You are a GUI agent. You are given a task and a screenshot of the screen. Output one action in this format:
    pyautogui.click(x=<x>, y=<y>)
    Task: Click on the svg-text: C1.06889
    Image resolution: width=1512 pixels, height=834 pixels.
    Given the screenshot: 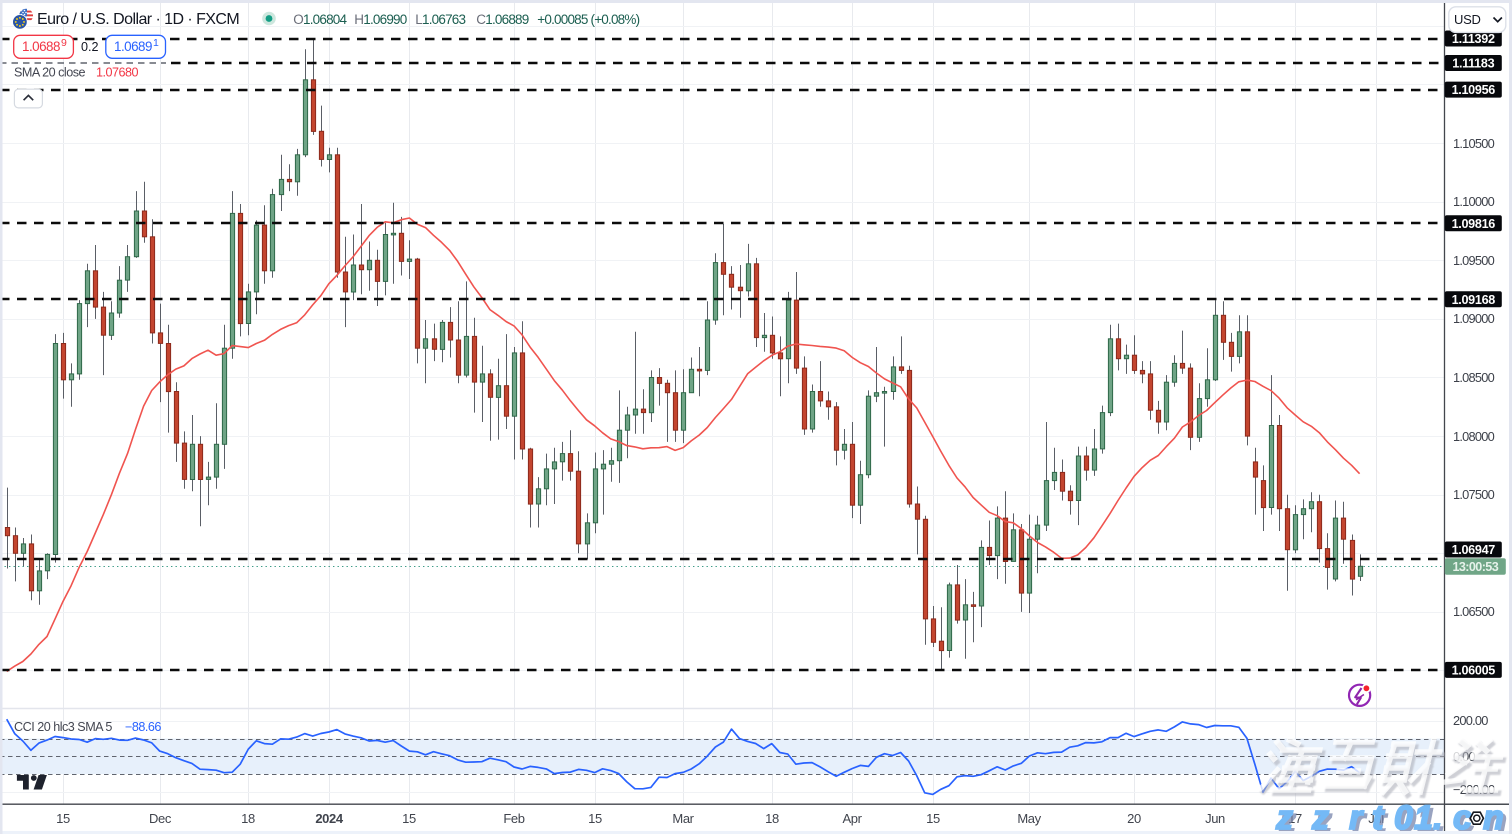 What is the action you would take?
    pyautogui.click(x=502, y=19)
    